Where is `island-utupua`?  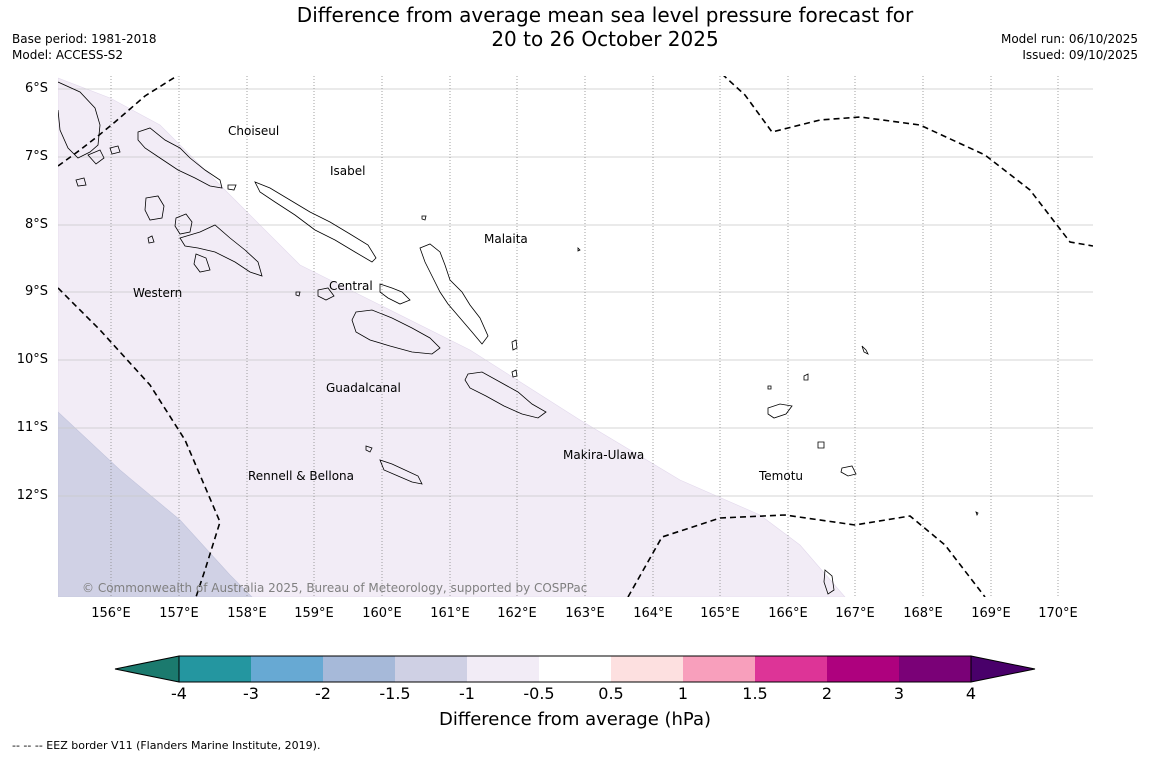 island-utupua is located at coordinates (821, 445).